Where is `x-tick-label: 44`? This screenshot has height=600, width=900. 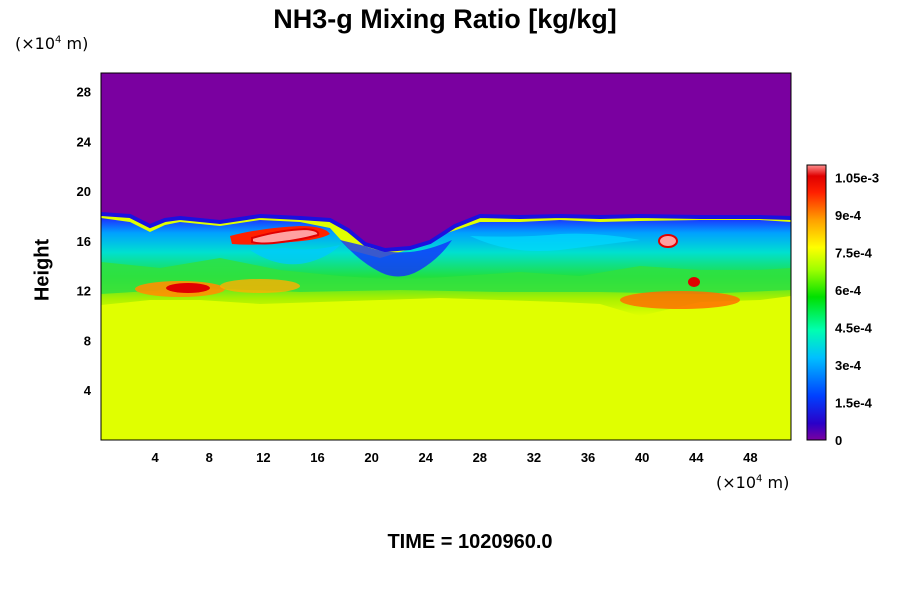
x-tick-label: 44 is located at coordinates (696, 457).